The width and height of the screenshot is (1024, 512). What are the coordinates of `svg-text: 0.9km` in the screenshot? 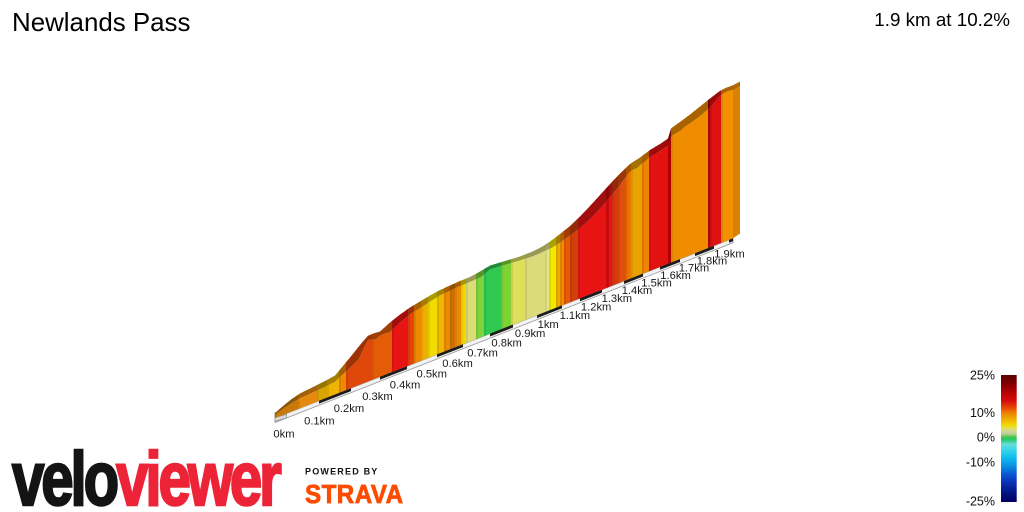 It's located at (530, 334).